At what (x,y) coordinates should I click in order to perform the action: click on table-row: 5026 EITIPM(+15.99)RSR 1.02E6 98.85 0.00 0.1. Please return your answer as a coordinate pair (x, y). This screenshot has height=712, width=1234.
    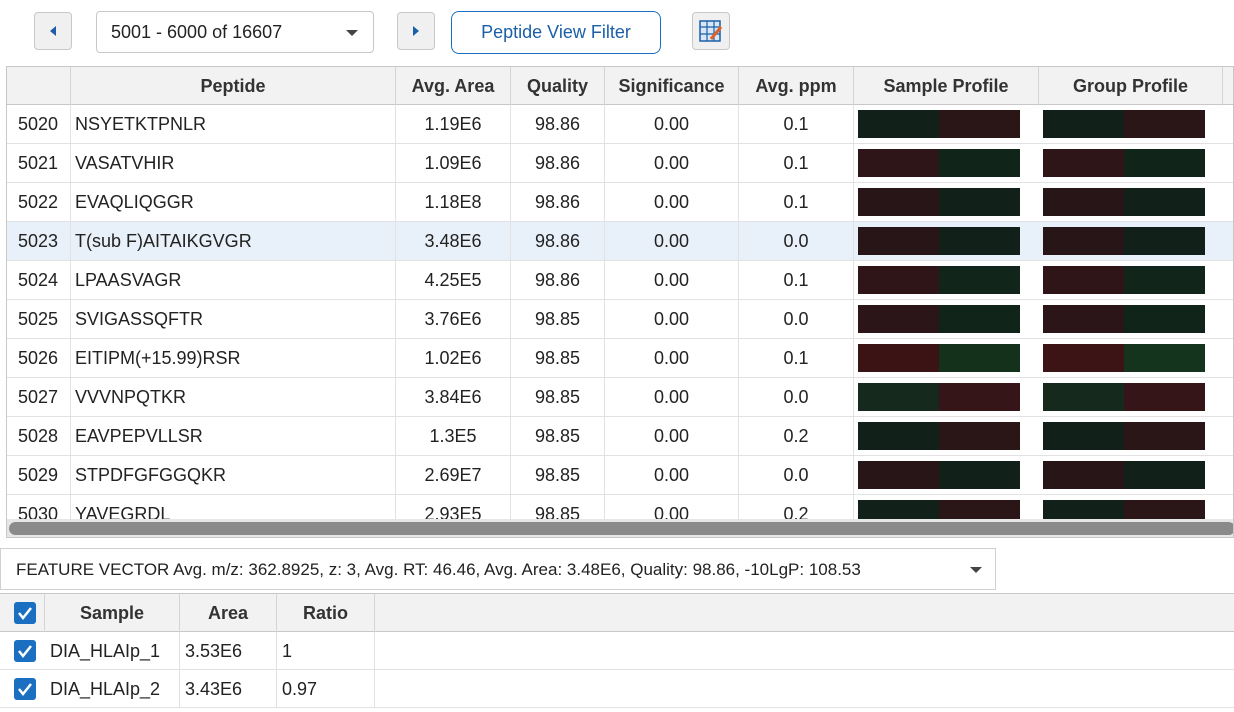
    Looking at the image, I should click on (620, 358).